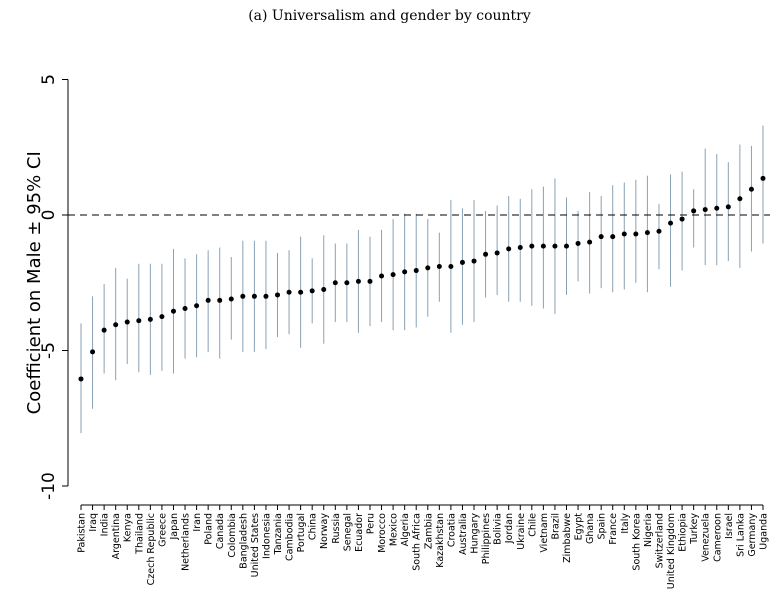 This screenshot has width=779, height=608. What do you see at coordinates (255, 545) in the screenshot?
I see `x-tick-label: United States` at bounding box center [255, 545].